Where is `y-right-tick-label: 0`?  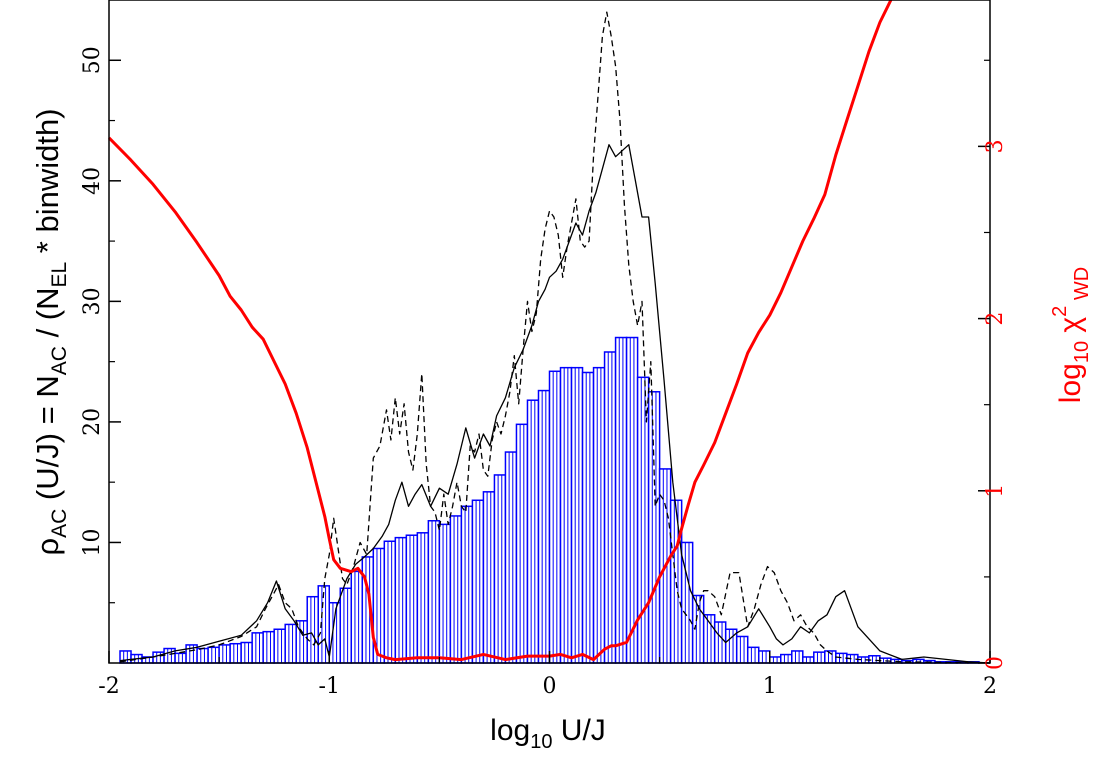
y-right-tick-label: 0 is located at coordinates (995, 663).